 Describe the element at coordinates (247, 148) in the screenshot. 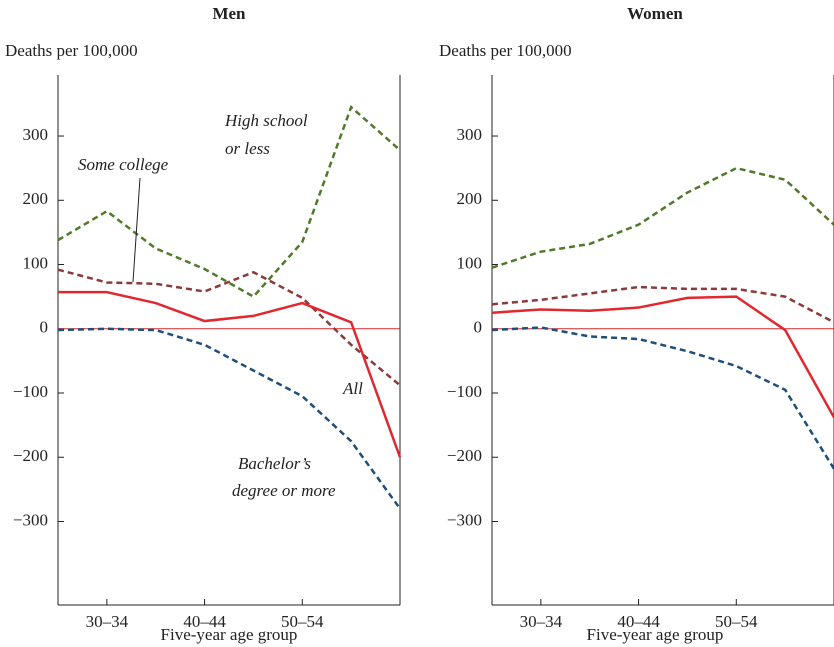

I see `annotation: or less` at that location.